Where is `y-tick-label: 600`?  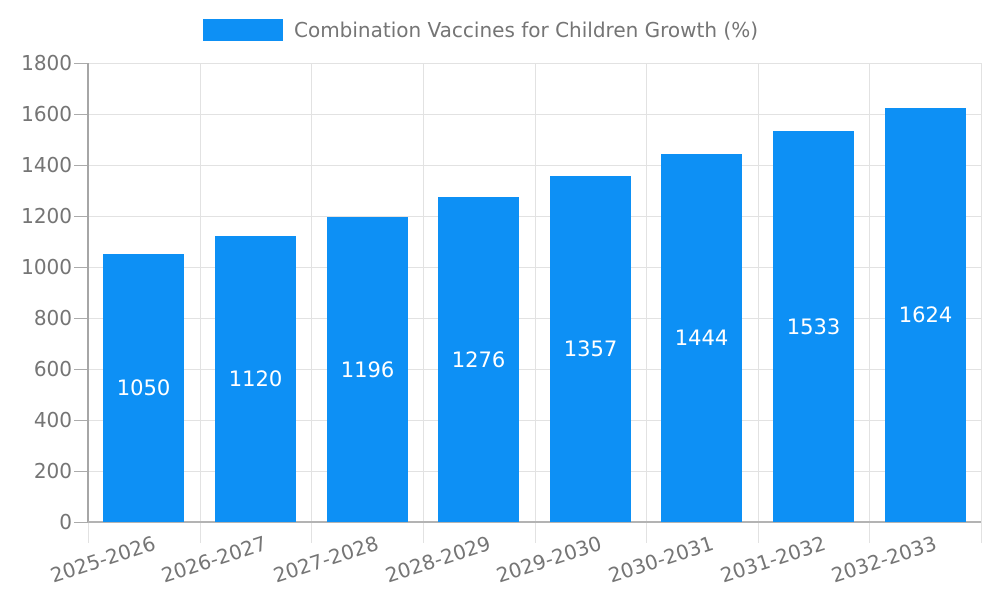
y-tick-label: 600 is located at coordinates (52, 369).